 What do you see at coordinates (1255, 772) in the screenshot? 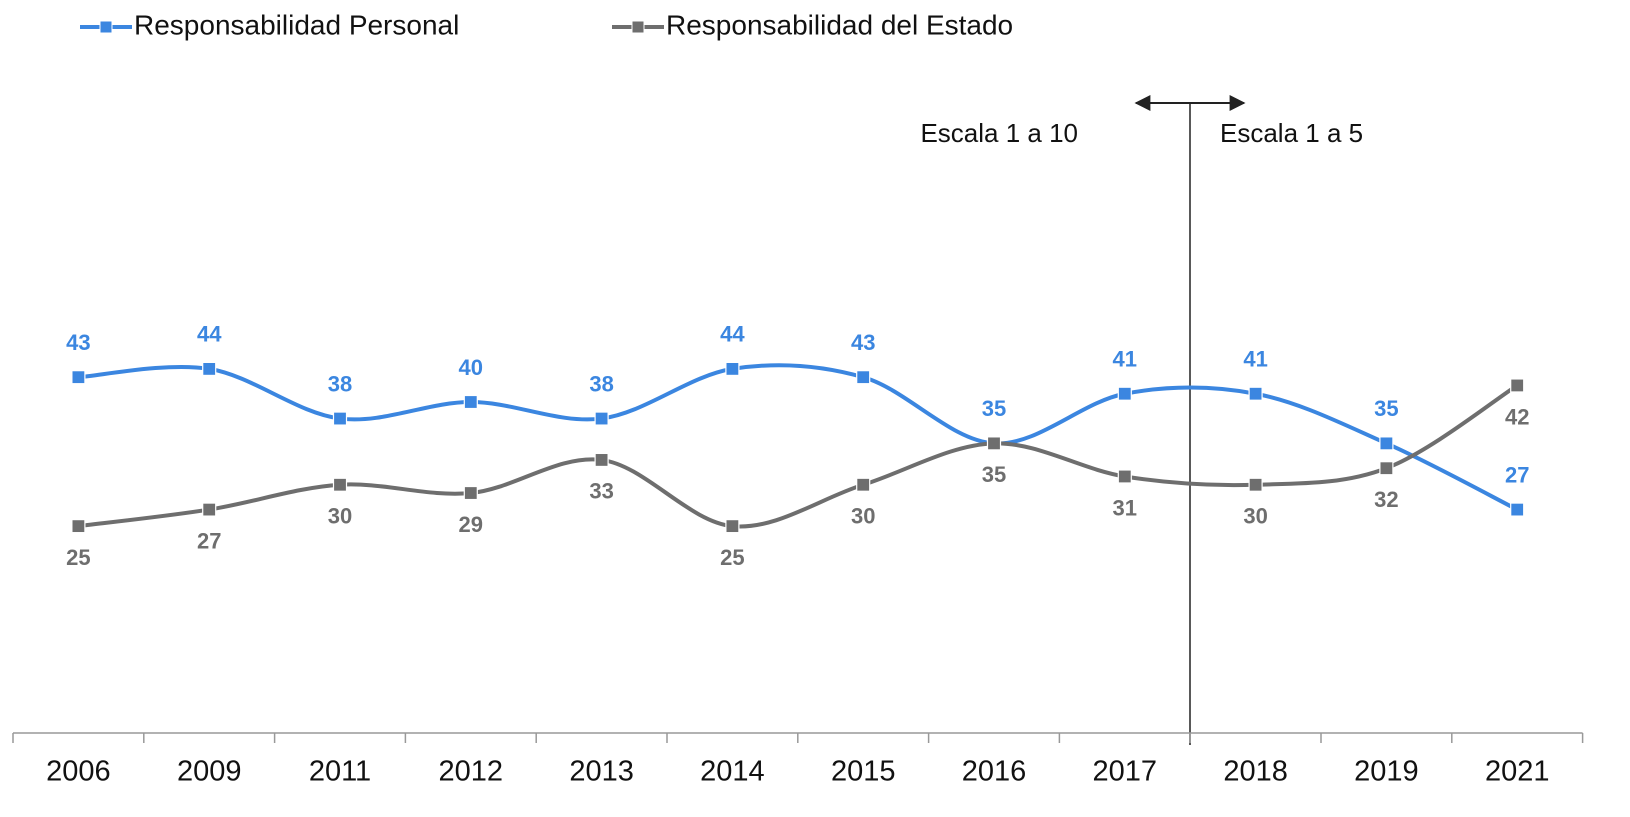
I see `x-tick-label: 2018` at bounding box center [1255, 772].